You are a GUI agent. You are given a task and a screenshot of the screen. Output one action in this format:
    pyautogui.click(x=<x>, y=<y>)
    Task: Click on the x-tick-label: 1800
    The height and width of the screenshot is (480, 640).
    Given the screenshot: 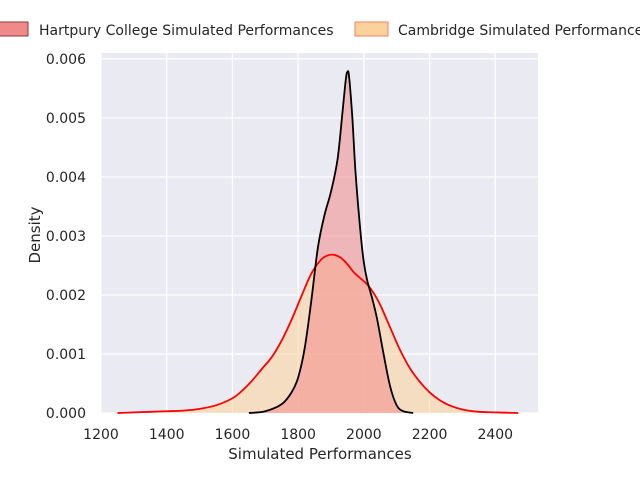 What is the action you would take?
    pyautogui.click(x=298, y=435)
    